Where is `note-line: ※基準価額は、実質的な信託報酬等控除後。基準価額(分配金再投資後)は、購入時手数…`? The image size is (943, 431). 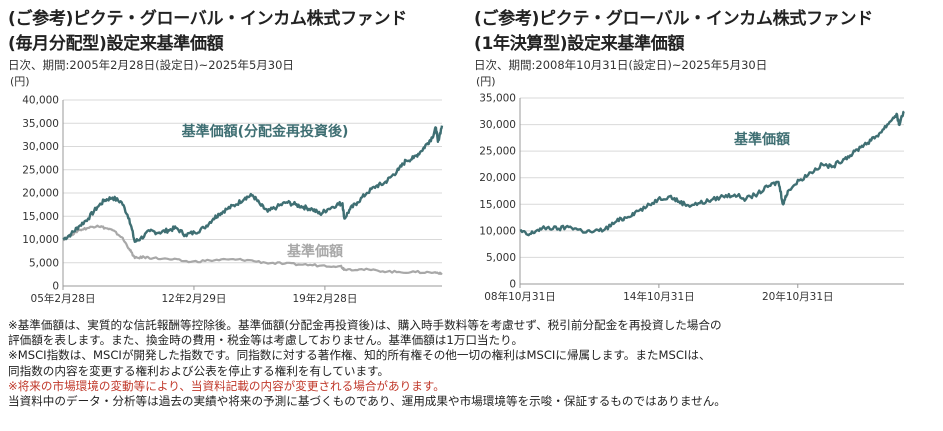 note-line: ※基準価額は、実質的な信託報酬等控除後。基準価額(分配金再投資後)は、購入時手数… is located at coordinates (365, 325).